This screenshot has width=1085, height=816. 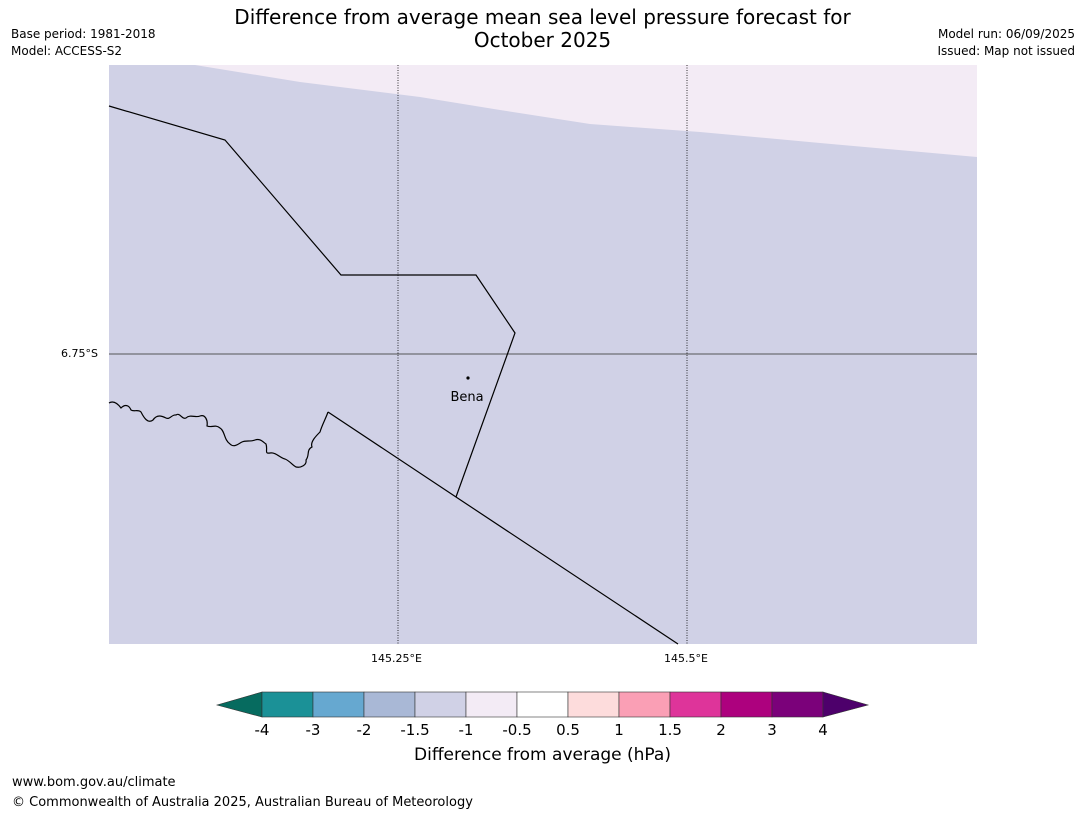 What do you see at coordinates (686, 658) in the screenshot?
I see `longitude-label: 145.5°E` at bounding box center [686, 658].